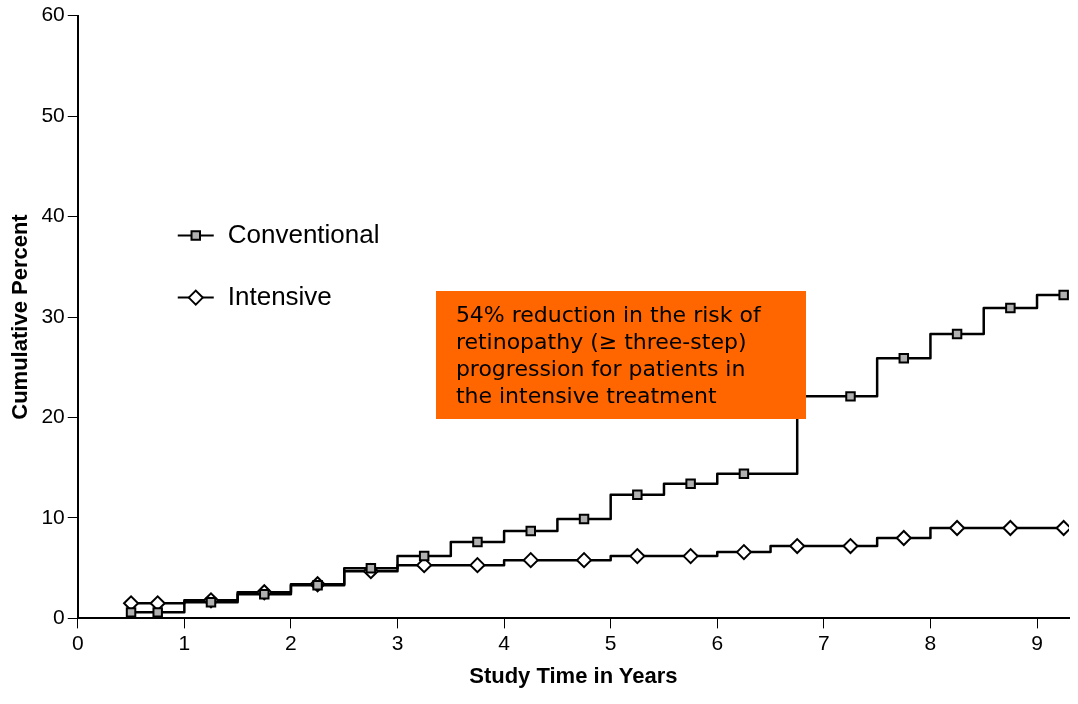  What do you see at coordinates (824, 642) in the screenshot?
I see `x-tick-label: 7` at bounding box center [824, 642].